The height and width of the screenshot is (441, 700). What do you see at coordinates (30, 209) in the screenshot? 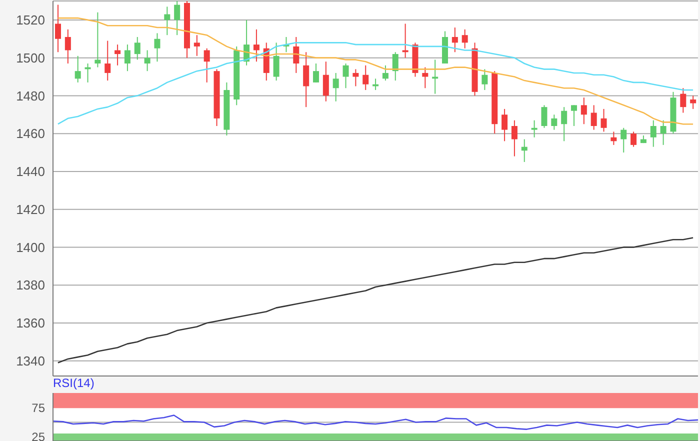
I see `y-tick-label: 1420` at bounding box center [30, 209].